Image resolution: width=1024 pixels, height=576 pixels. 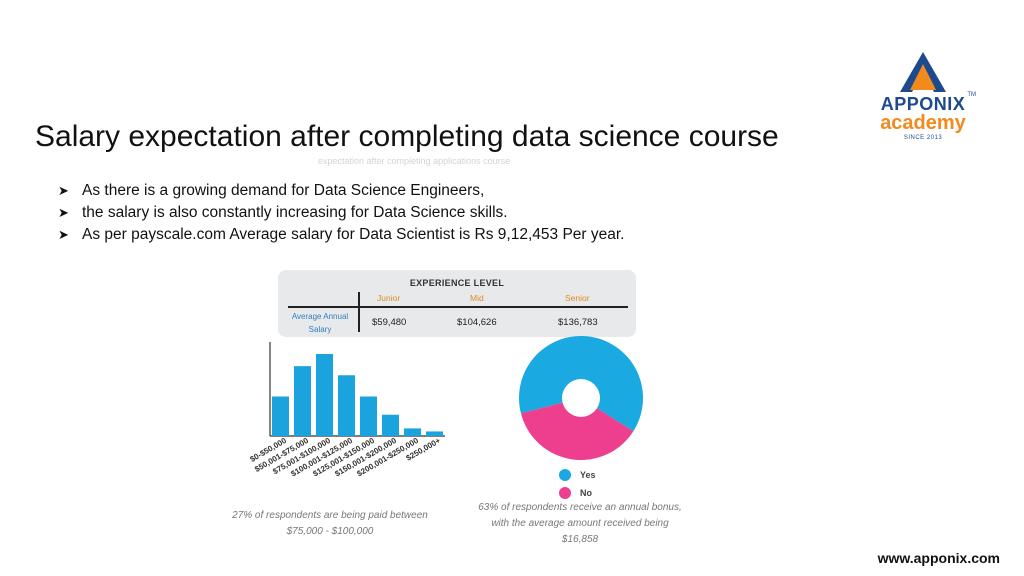 What do you see at coordinates (971, 95) in the screenshot?
I see `logo-trademark: TM` at bounding box center [971, 95].